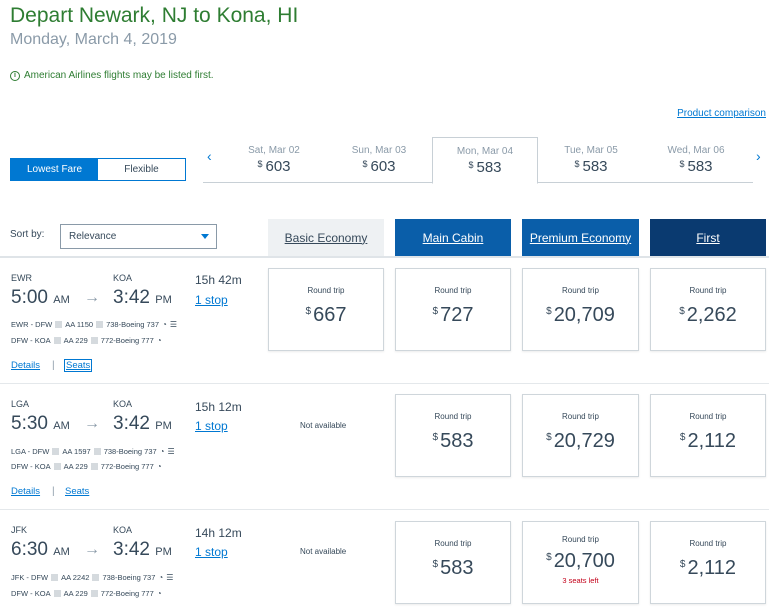  I want to click on fare-premium-economy: Round trip $20,709, so click(580, 309).